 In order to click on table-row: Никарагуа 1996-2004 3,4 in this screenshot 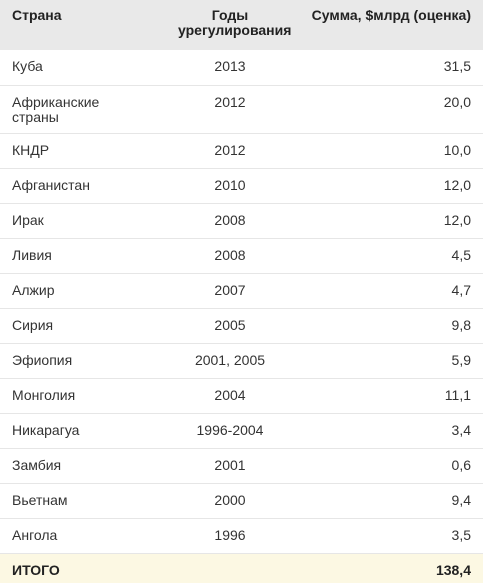, I will do `click(241, 431)`.